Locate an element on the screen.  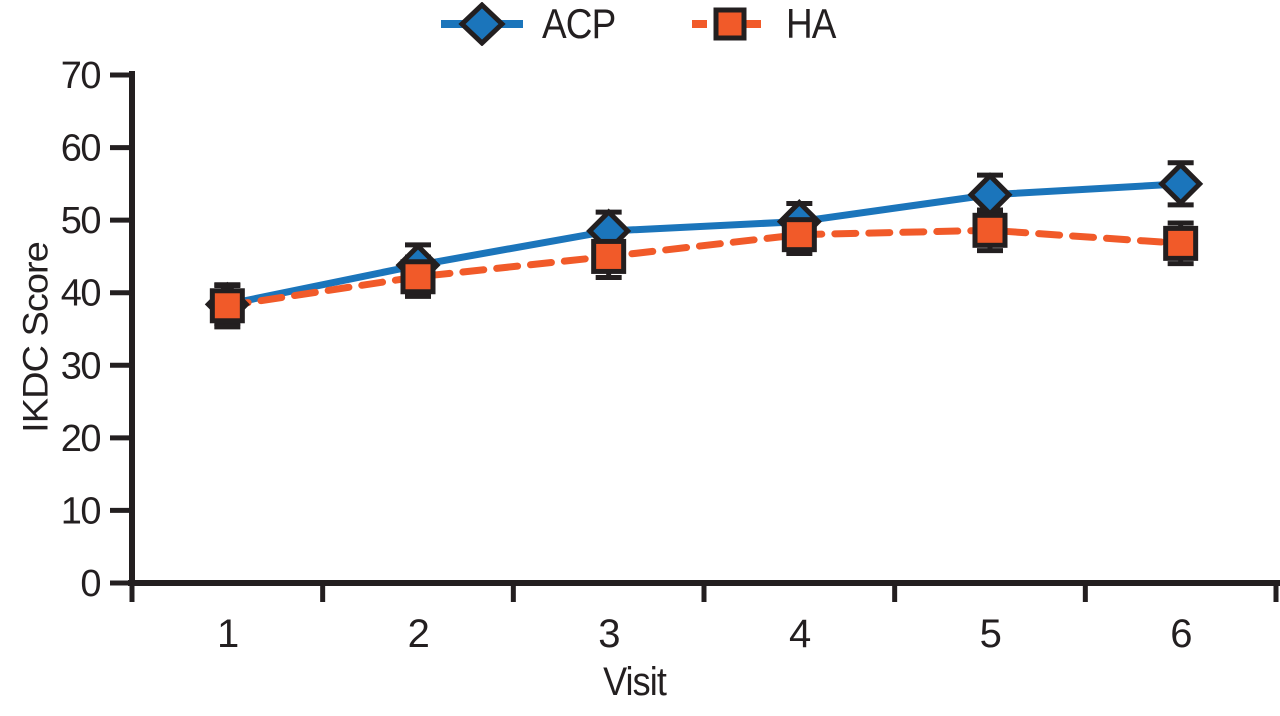
x-axis-title: Visit is located at coordinates (635, 682).